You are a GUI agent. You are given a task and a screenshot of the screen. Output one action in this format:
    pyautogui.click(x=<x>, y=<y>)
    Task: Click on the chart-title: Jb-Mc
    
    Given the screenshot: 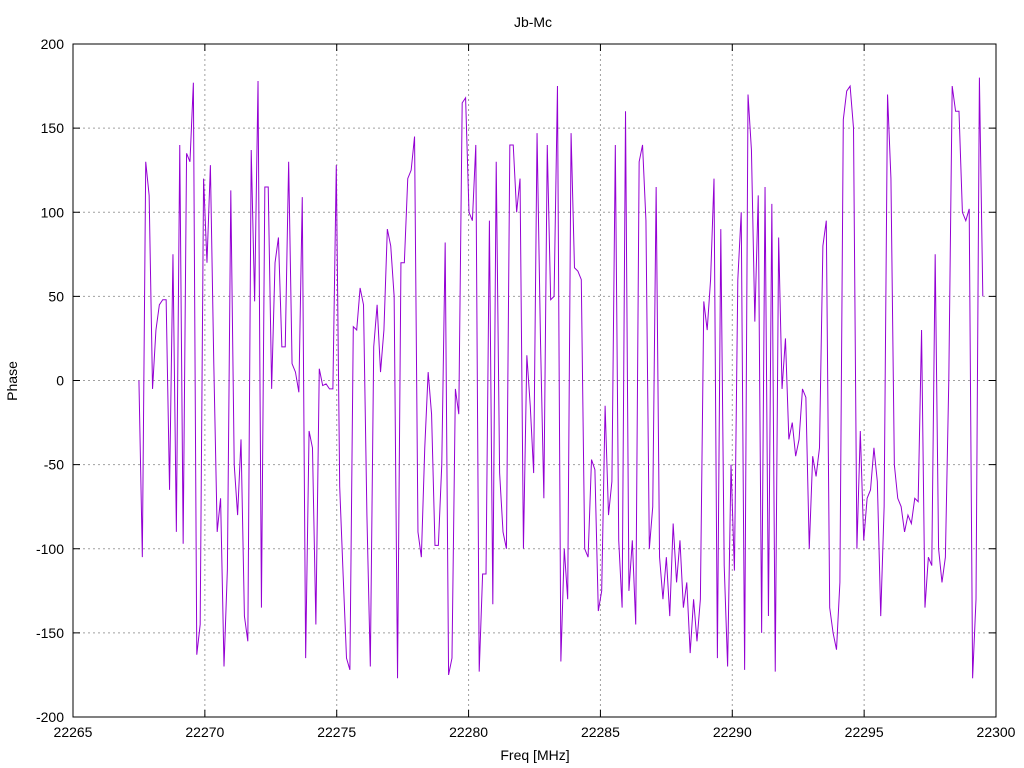 What is the action you would take?
    pyautogui.click(x=533, y=22)
    